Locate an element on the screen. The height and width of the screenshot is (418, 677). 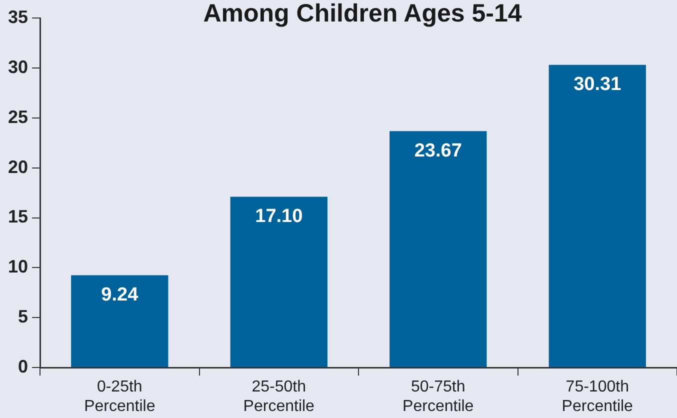
y-tick-label: 5 is located at coordinates (23, 316).